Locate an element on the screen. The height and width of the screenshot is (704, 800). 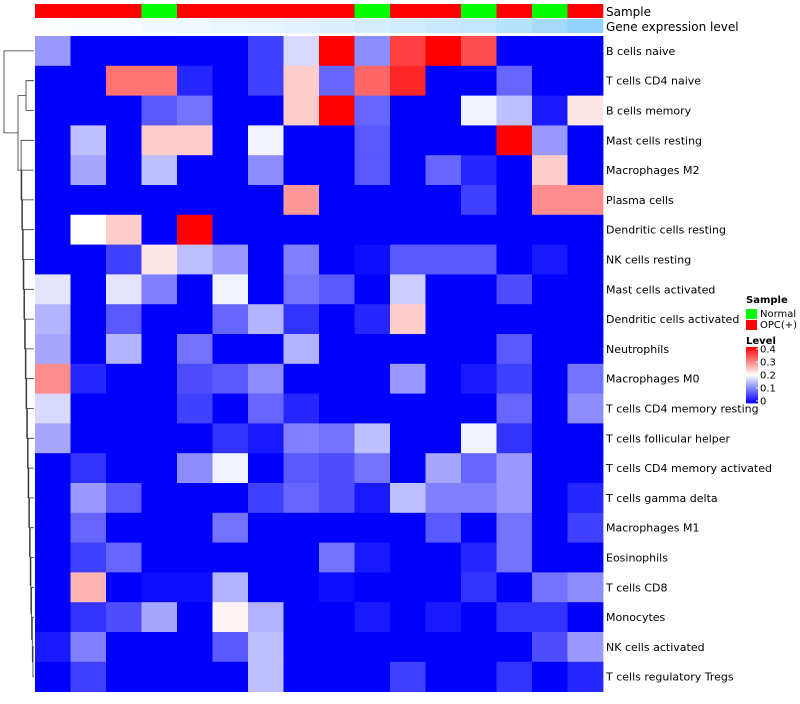
row-label: T cells CD8 is located at coordinates (636, 587).